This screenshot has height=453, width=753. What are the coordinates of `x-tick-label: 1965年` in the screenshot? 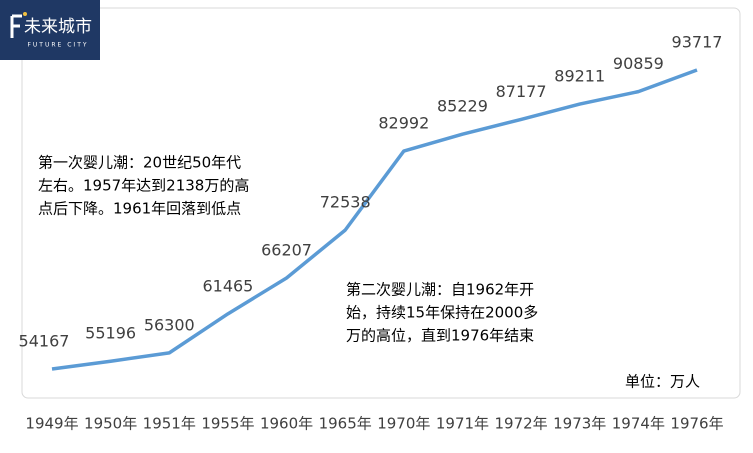 It's located at (345, 424).